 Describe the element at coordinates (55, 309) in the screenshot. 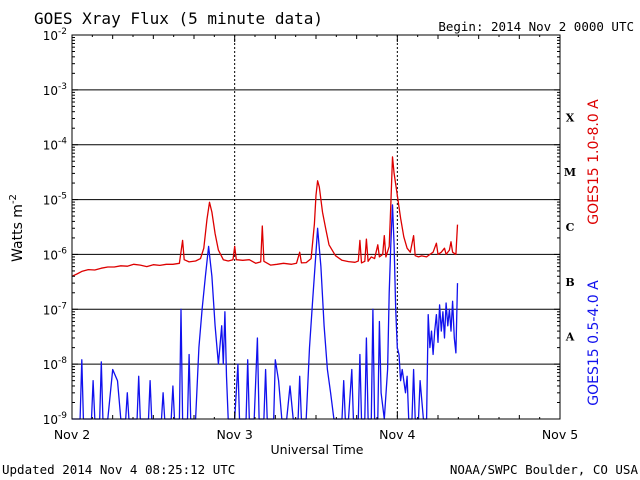

I see `y-tick-label: 10⁻⁷` at that location.